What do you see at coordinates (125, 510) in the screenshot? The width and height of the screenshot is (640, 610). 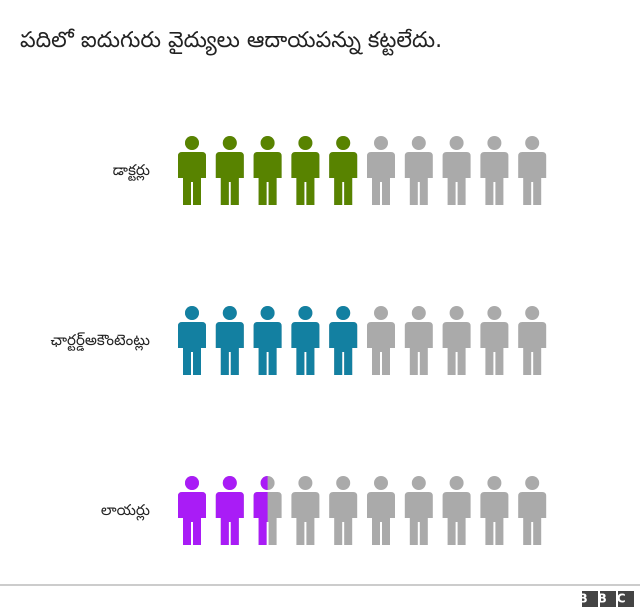 I see `category-label: లాయర్లు` at bounding box center [125, 510].